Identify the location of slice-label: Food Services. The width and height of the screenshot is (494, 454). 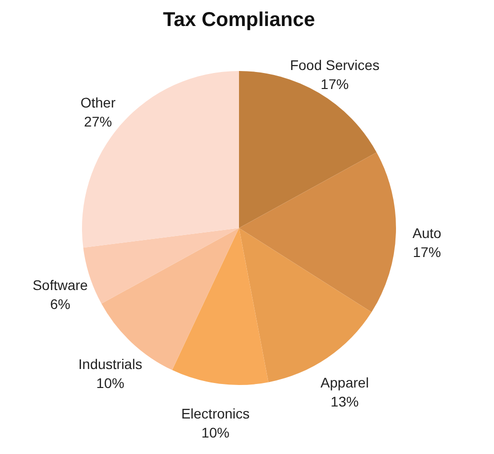
(335, 65).